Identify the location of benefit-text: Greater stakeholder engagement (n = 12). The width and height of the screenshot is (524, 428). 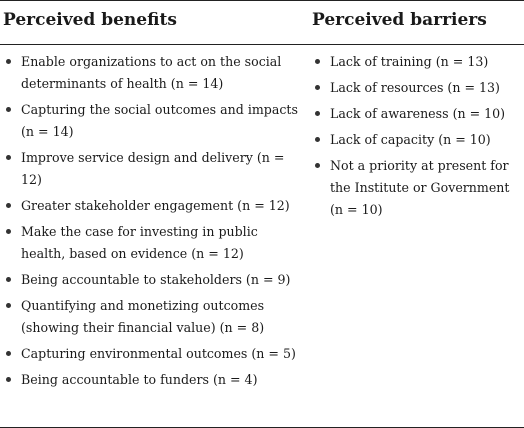
(155, 205).